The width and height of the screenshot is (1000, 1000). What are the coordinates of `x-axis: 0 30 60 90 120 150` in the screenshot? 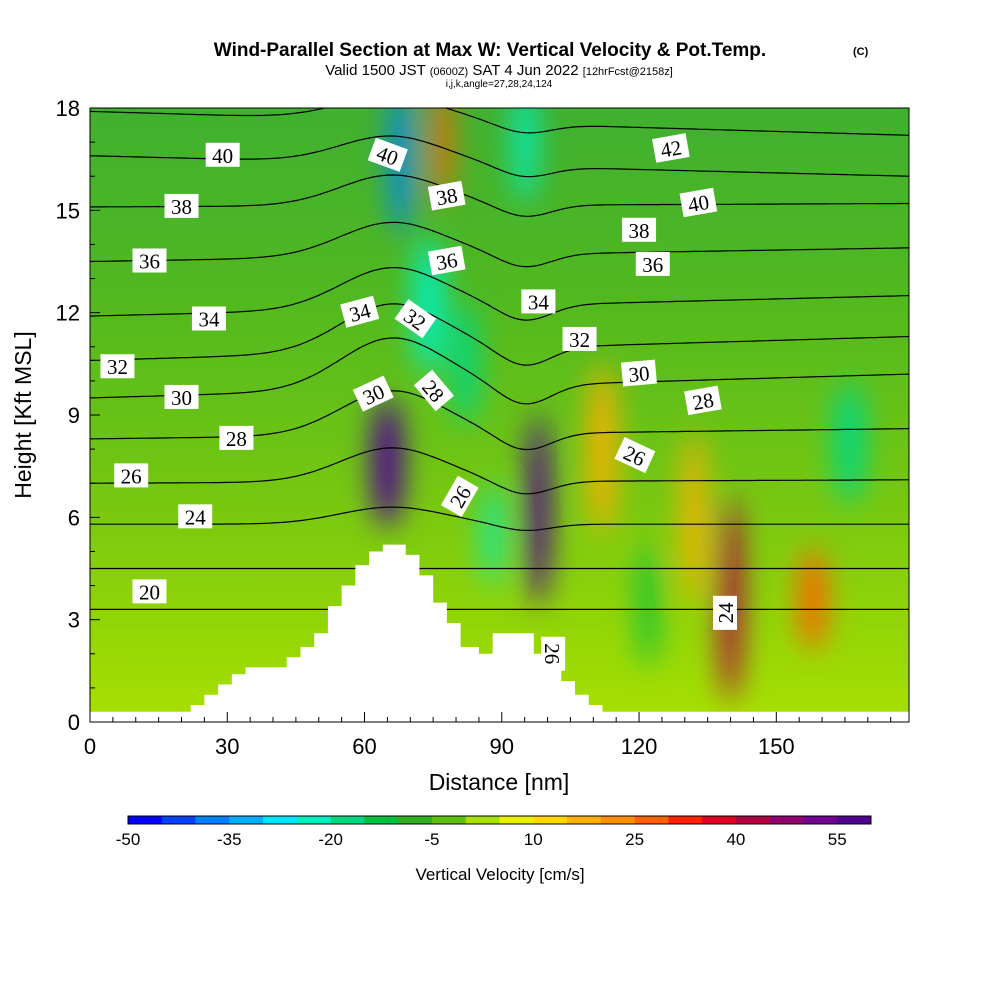 It's located at (488, 735).